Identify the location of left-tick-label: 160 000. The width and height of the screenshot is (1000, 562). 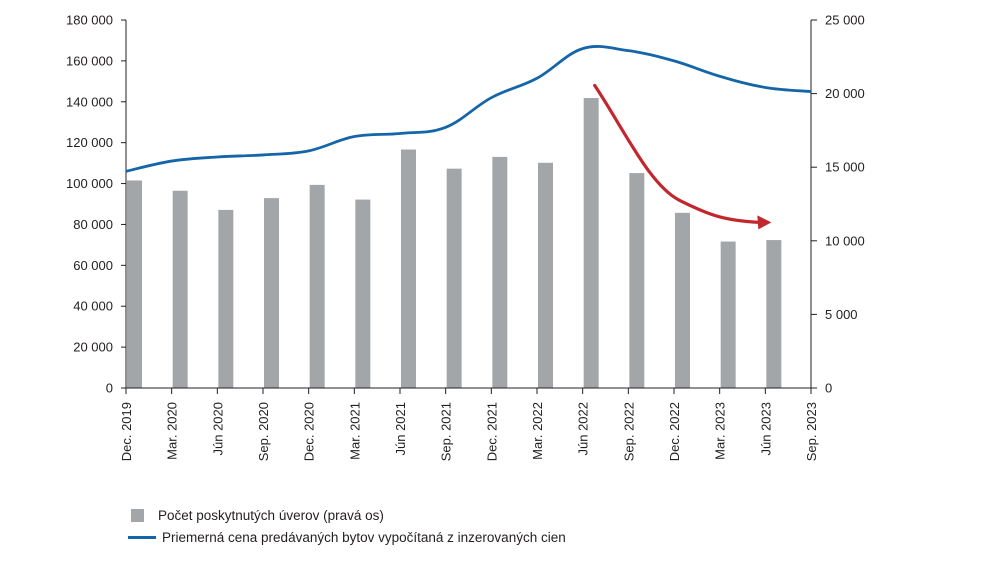
(89, 60).